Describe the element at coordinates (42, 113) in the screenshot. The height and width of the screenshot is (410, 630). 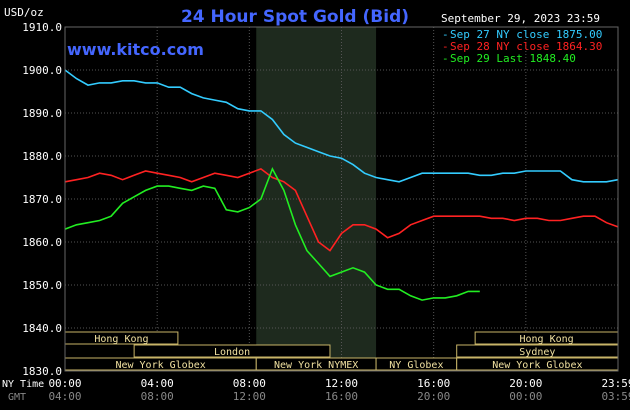
I see `y-tick-label: 1890.0` at that location.